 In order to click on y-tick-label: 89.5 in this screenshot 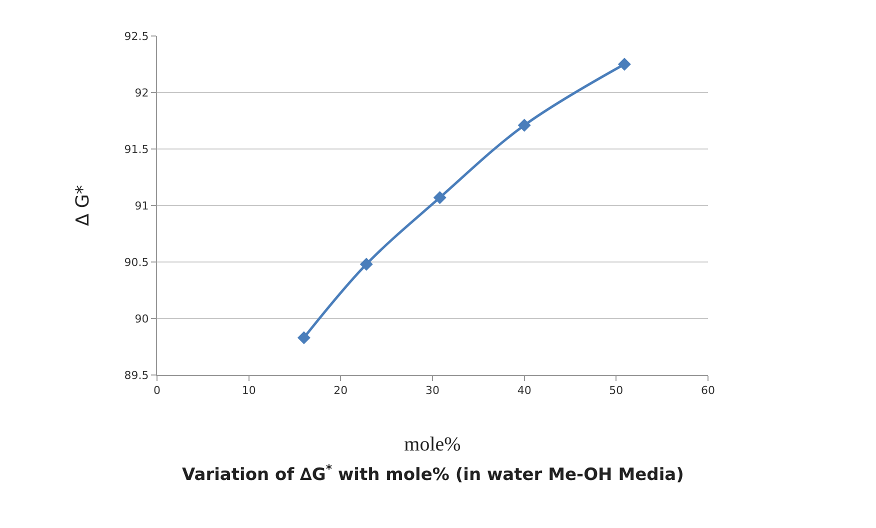, I will do `click(136, 375)`.